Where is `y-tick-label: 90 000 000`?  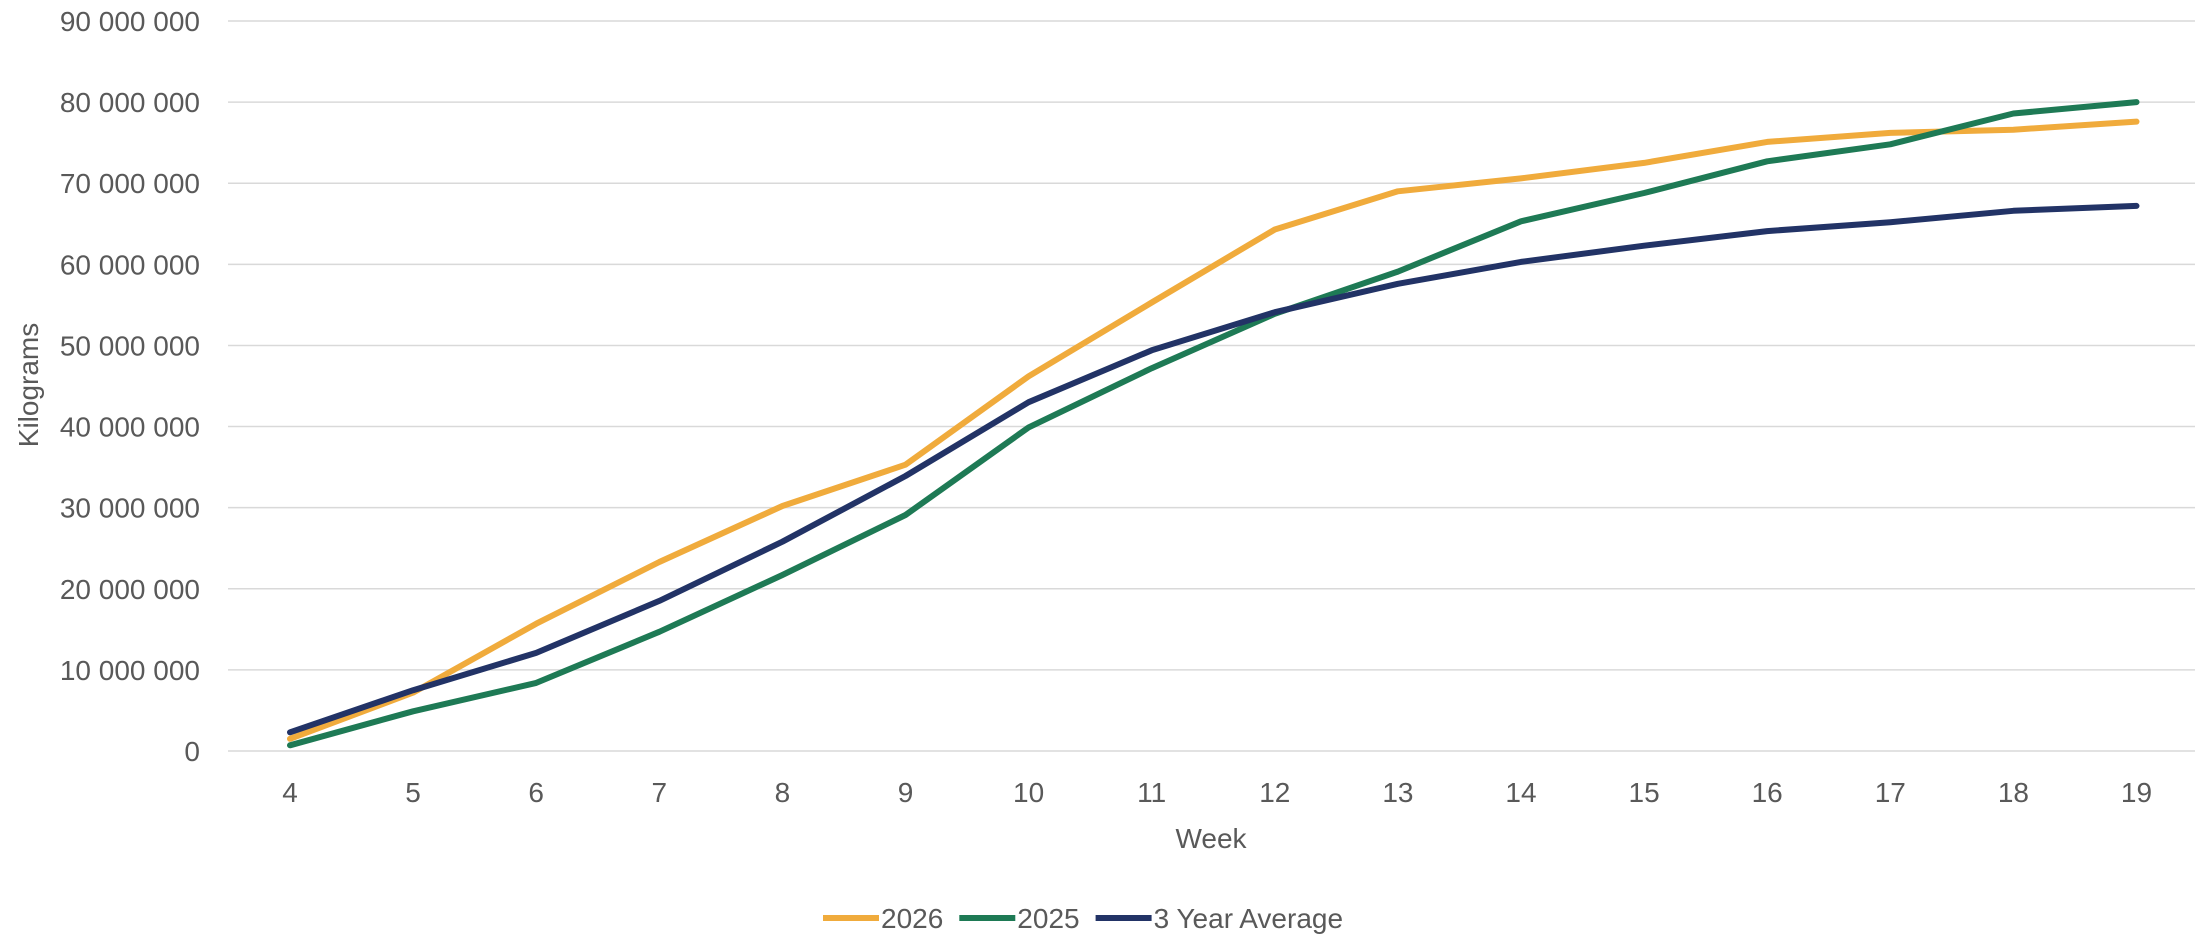 y-tick-label: 90 000 000 is located at coordinates (130, 21).